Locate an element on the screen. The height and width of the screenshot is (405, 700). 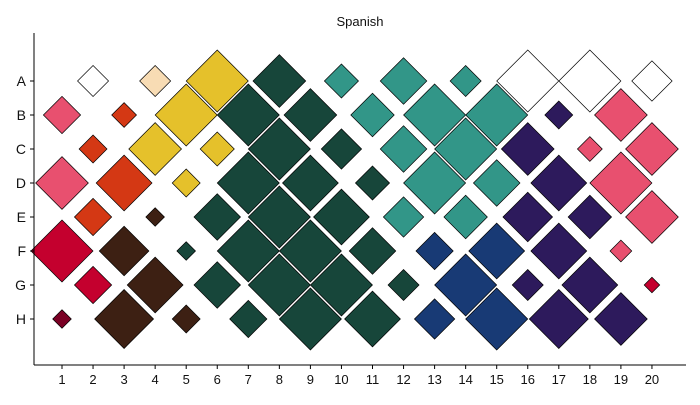
x-tick-label-9: 9 is located at coordinates (310, 379).